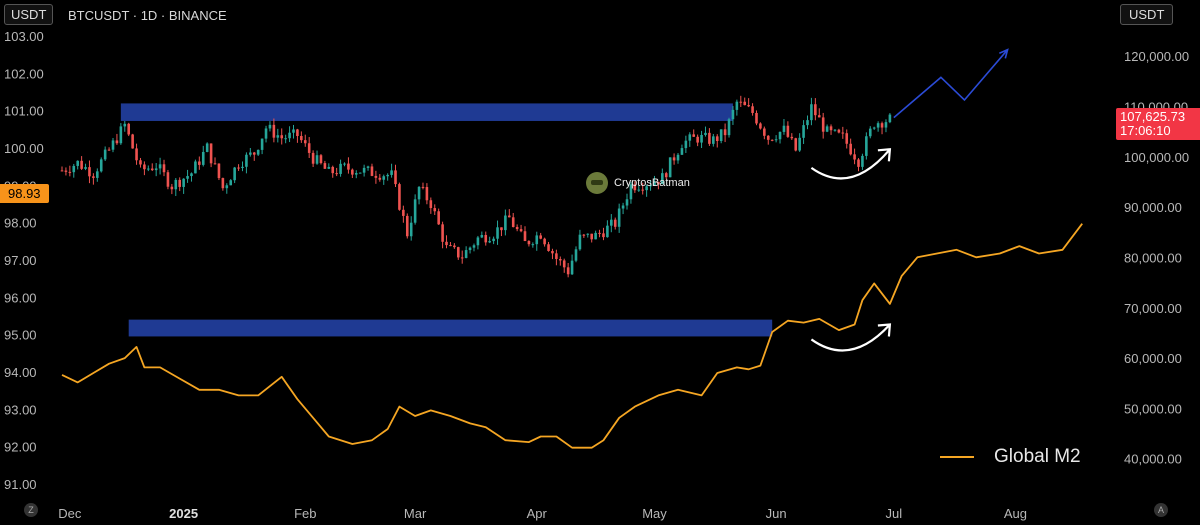 This screenshot has height=525, width=1200. Describe the element at coordinates (654, 513) in the screenshot. I see `x-tick-label: May` at that location.